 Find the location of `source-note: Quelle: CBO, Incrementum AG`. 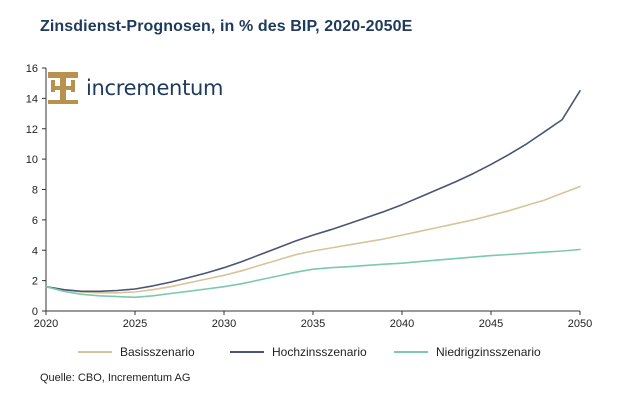

source-note: Quelle: CBO, Incrementum AG is located at coordinates (115, 378).